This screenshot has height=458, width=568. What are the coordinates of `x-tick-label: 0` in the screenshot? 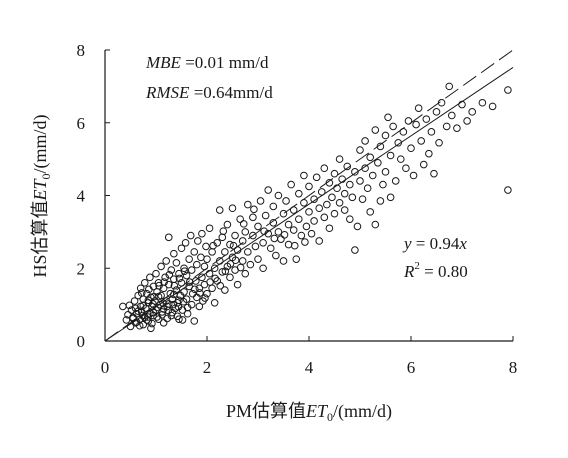 It's located at (105, 367).